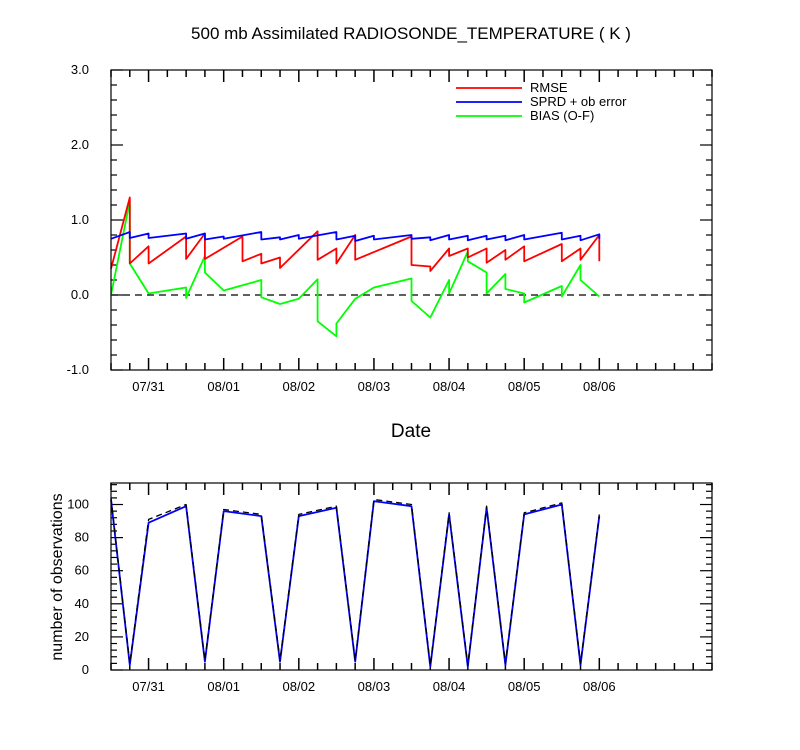  I want to click on top-chart-series, so click(355, 267).